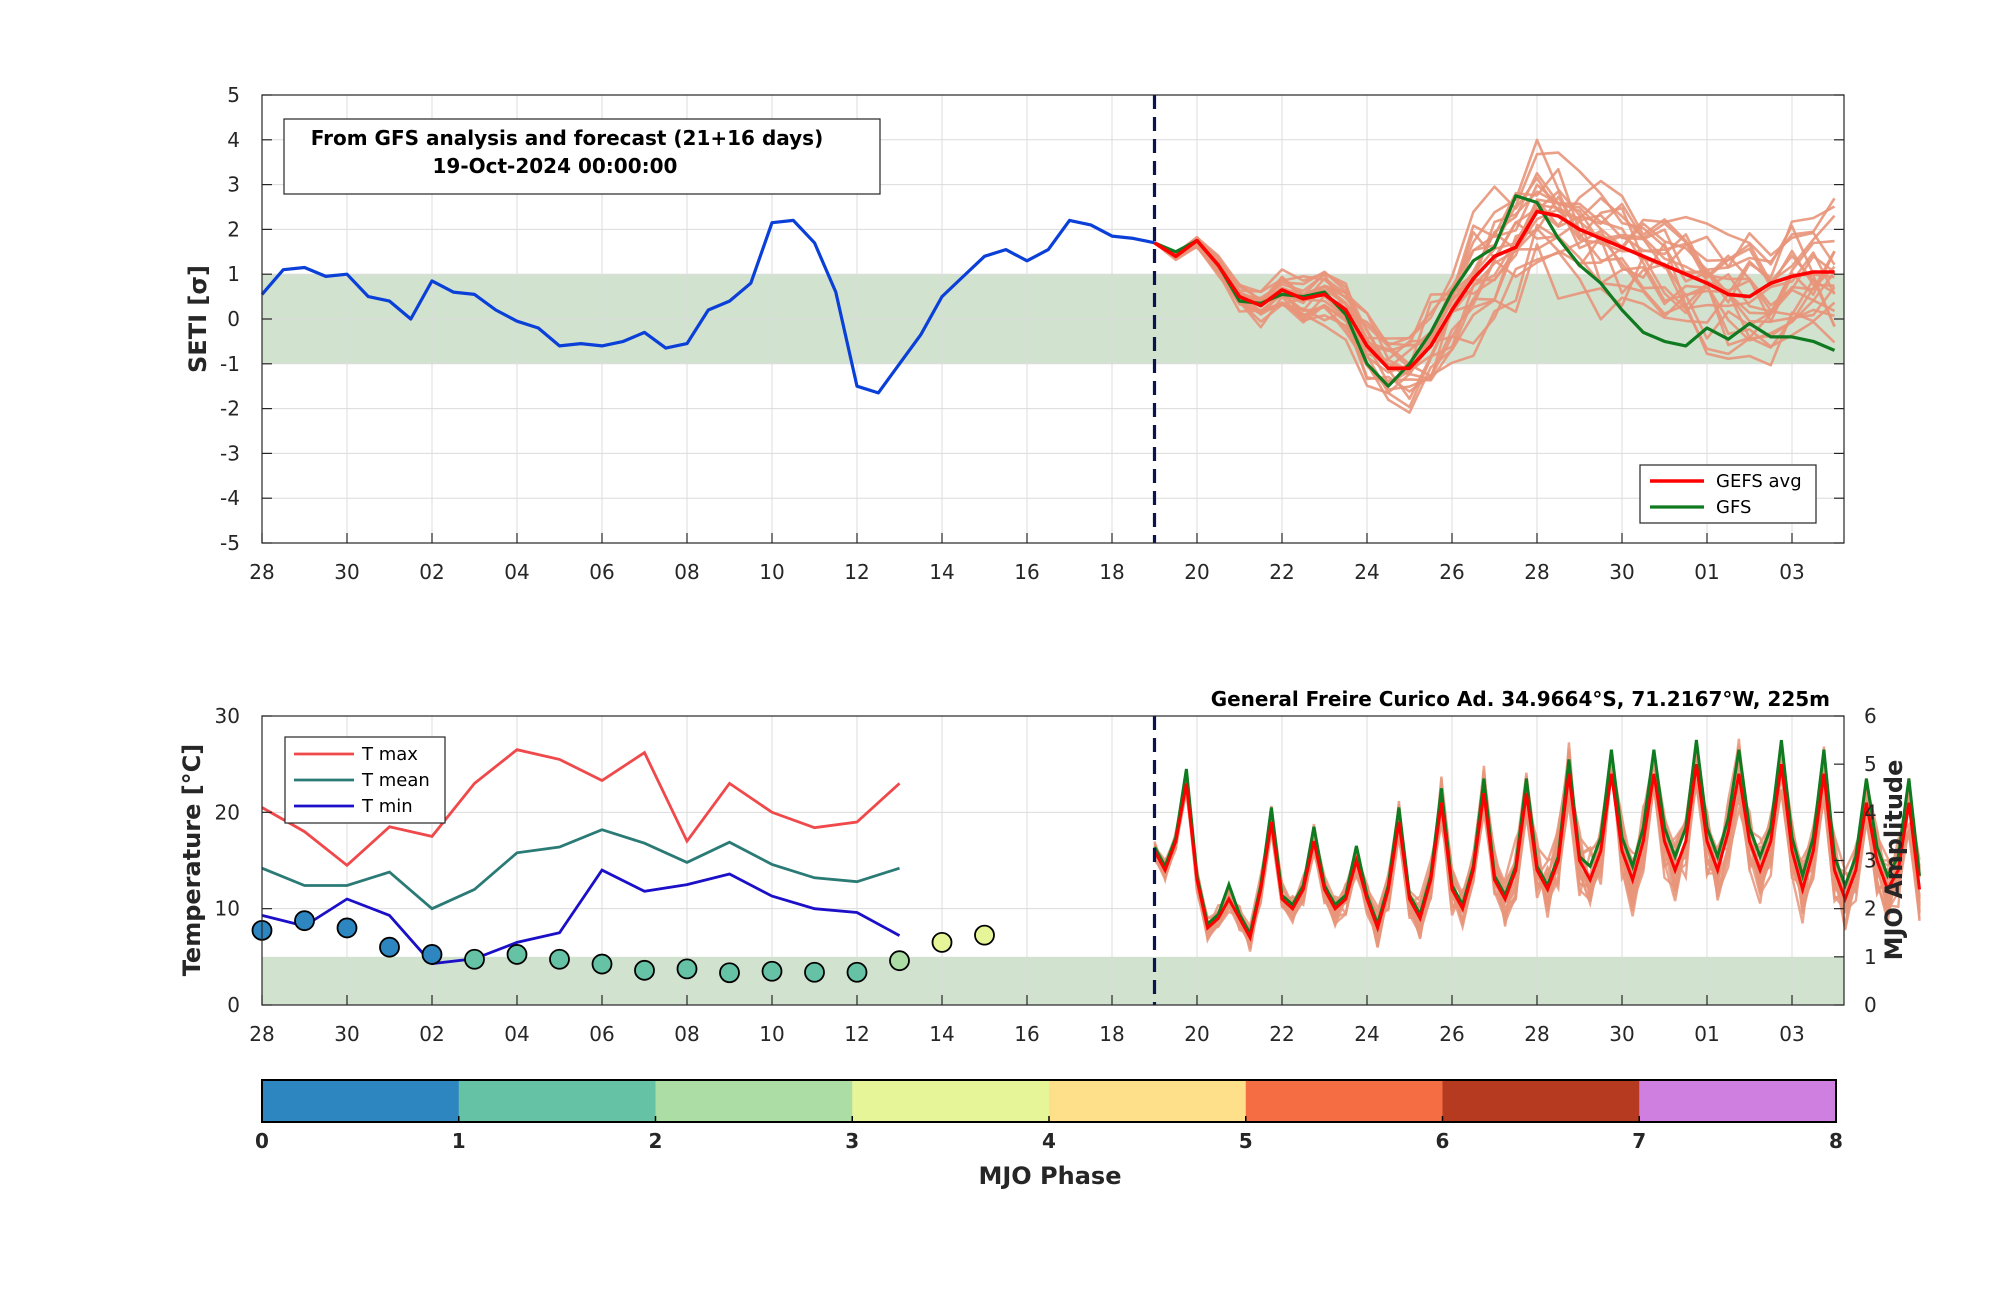 This screenshot has height=1296, width=2000. Describe the element at coordinates (852, 1141) in the screenshot. I see `colorbar-tick-label: 3` at that location.